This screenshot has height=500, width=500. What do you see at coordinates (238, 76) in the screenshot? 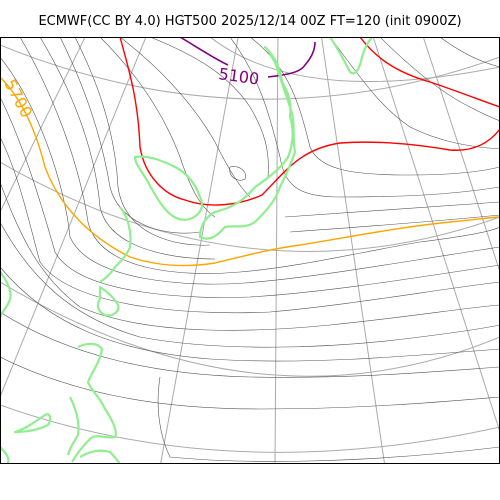
I see `contour-label-5100: 5100` at bounding box center [238, 76].